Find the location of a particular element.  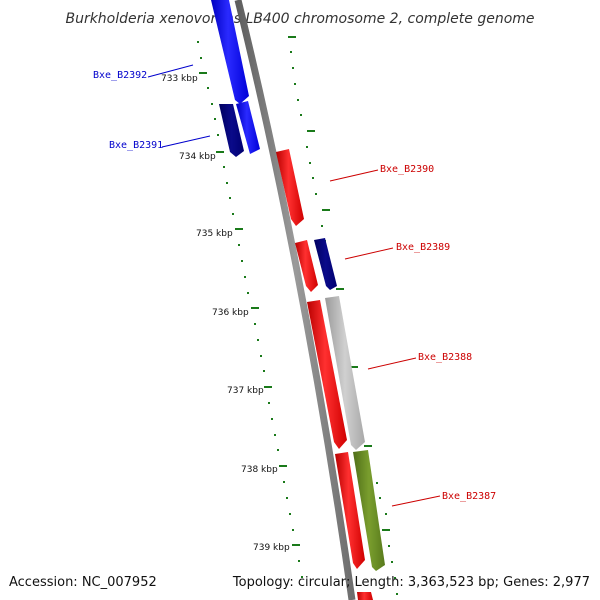

gene-bxe-b2392-arrow is located at coordinates (230, 52).